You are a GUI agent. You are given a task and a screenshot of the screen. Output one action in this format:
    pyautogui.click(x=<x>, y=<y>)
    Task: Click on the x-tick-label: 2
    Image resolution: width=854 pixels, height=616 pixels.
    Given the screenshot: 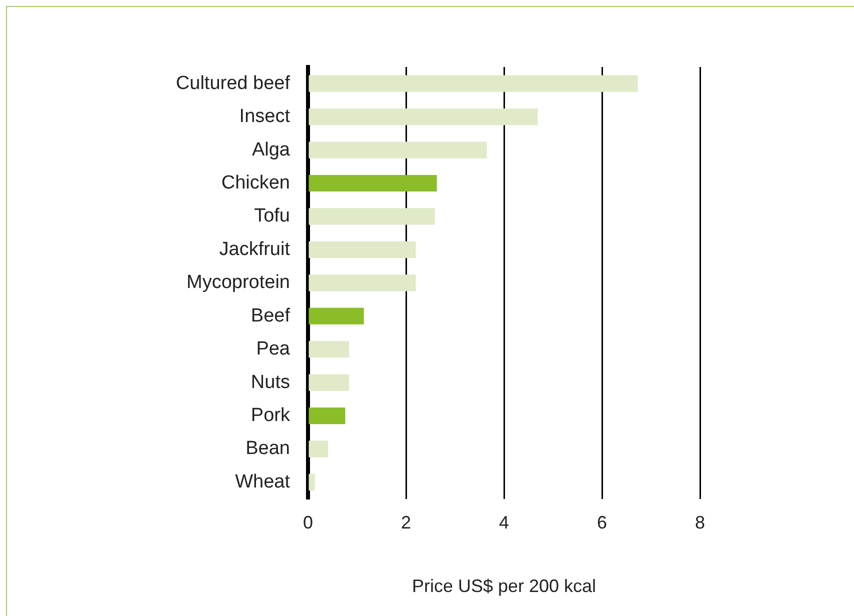 What is the action you would take?
    pyautogui.click(x=406, y=522)
    